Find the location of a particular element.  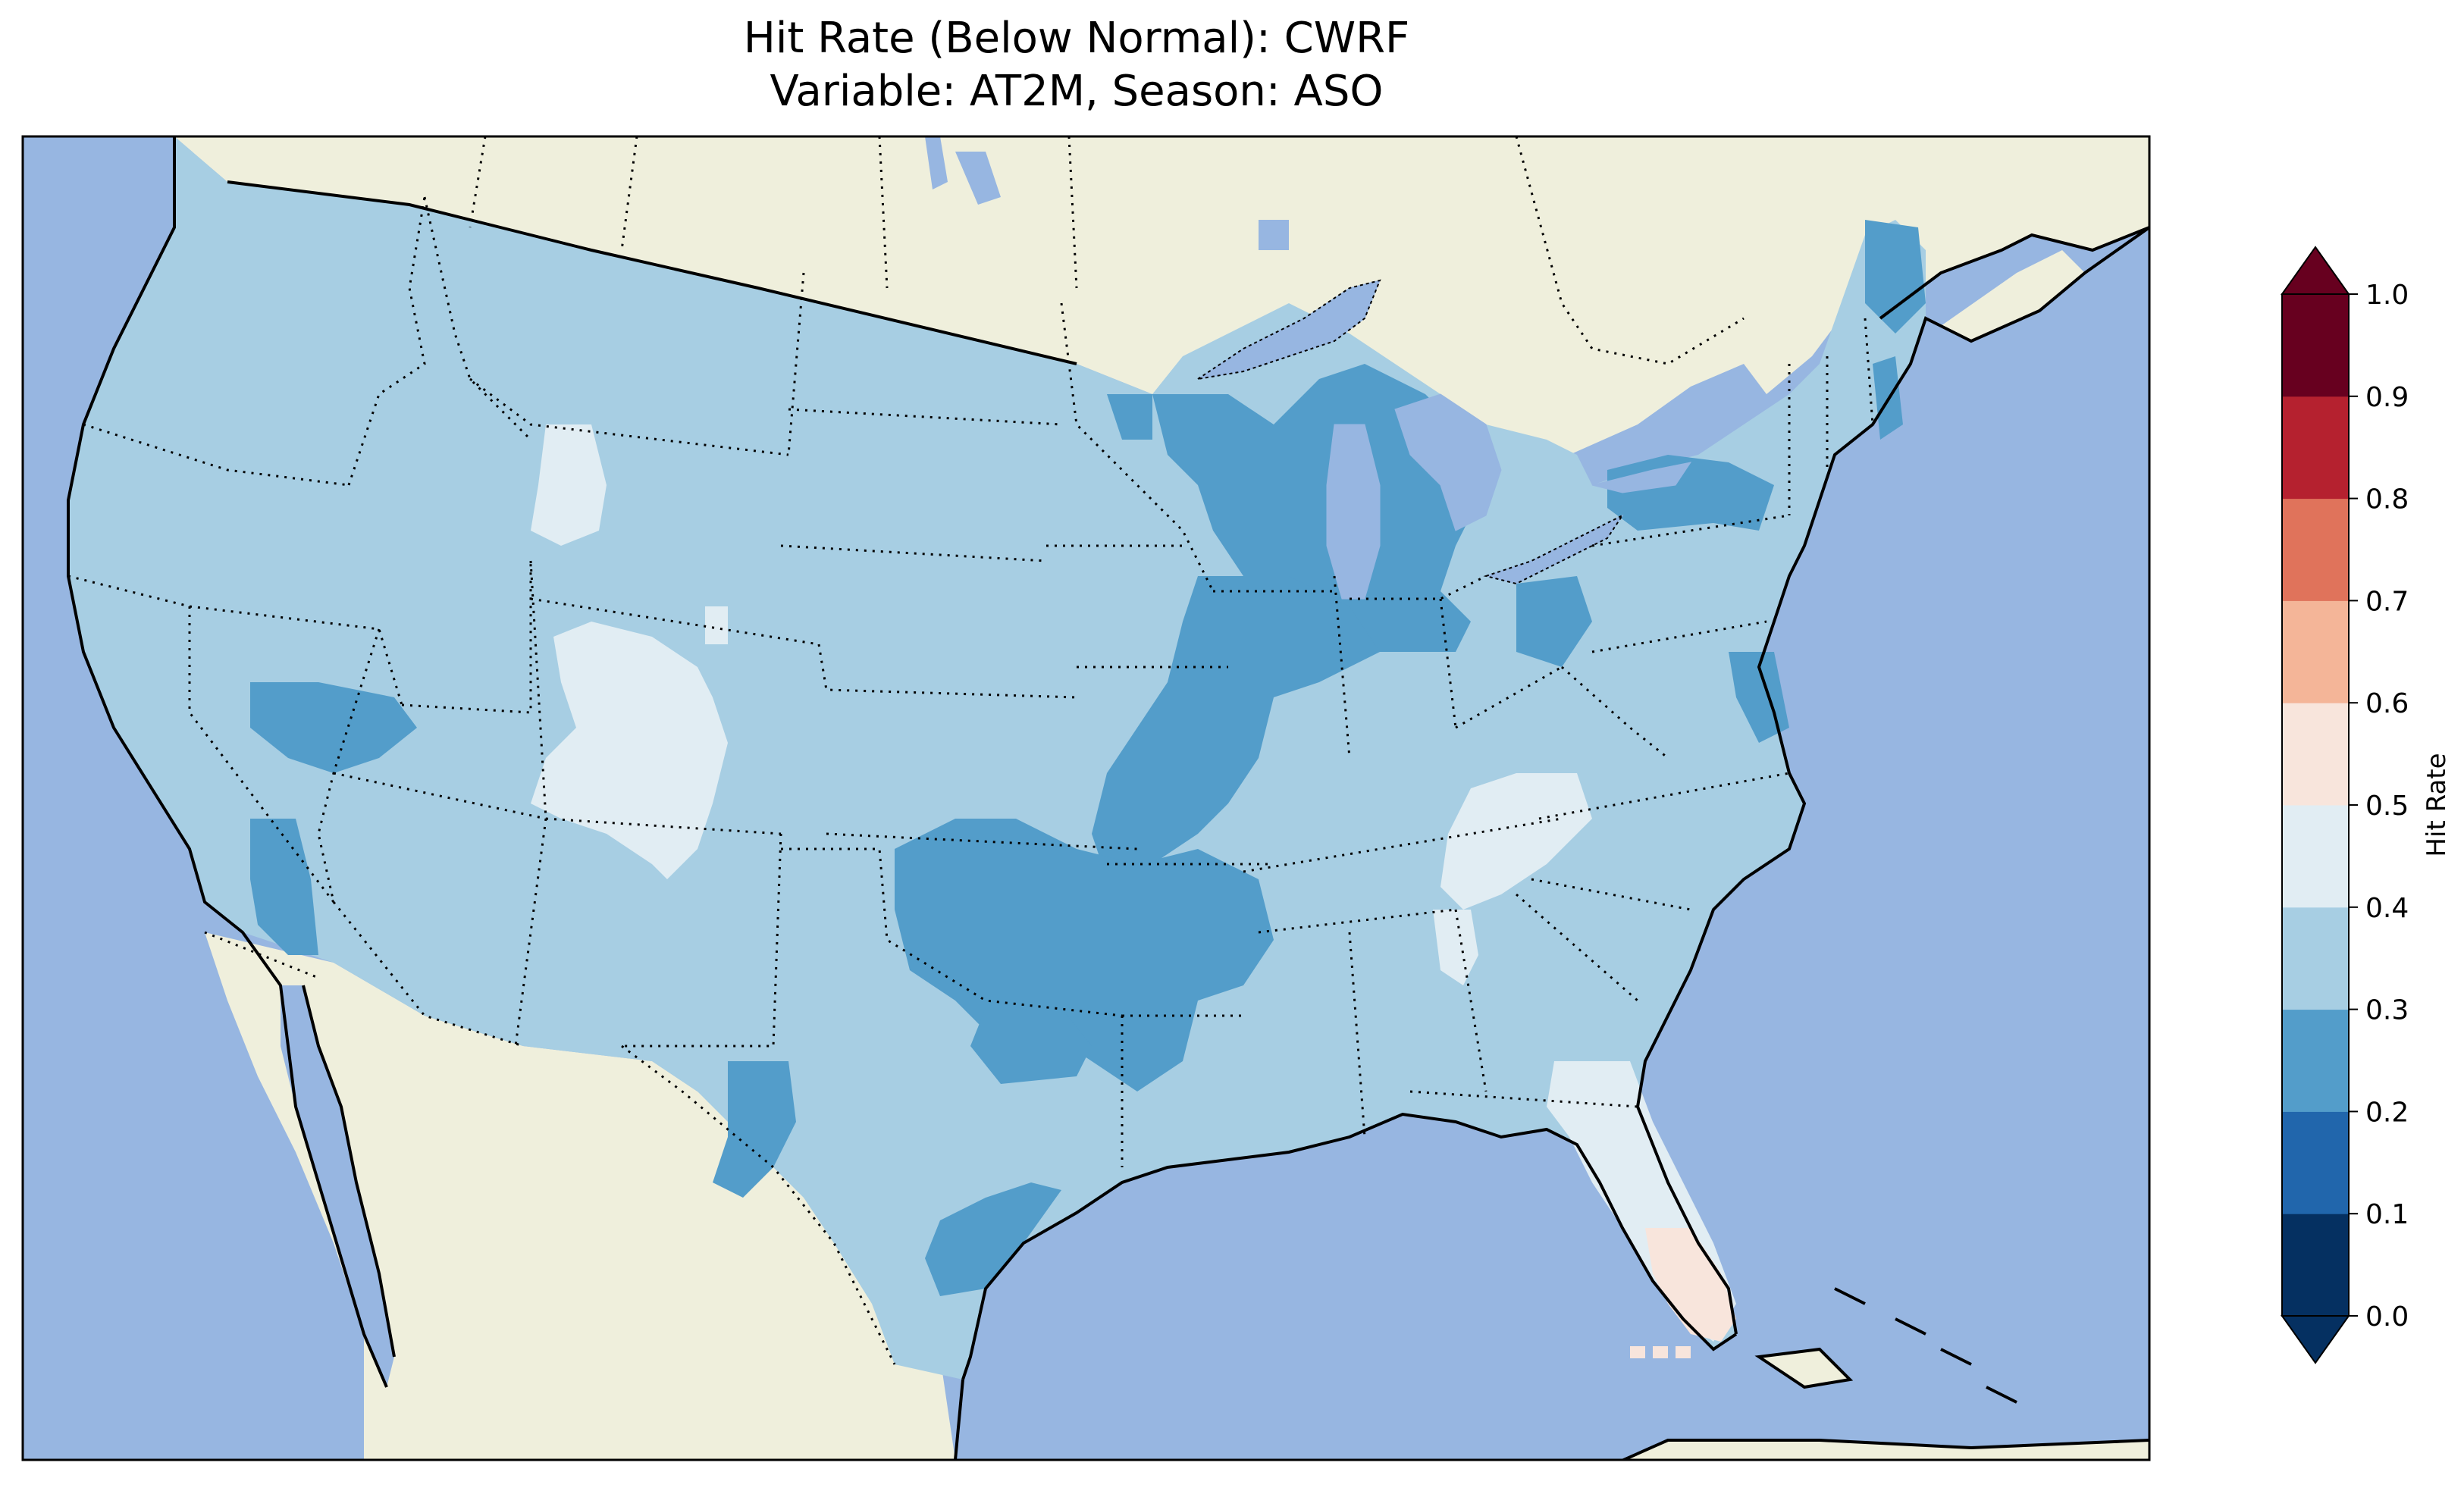

mexico-east-coast is located at coordinates (959, 1419).